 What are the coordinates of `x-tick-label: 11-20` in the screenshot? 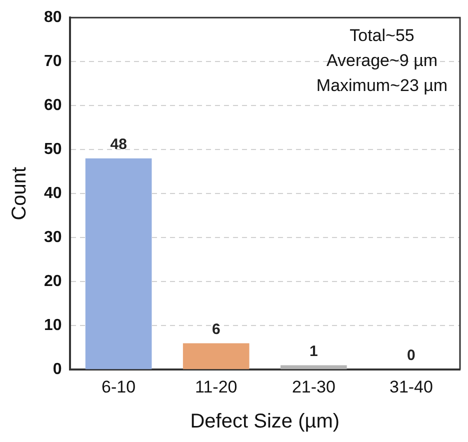 It's located at (216, 386).